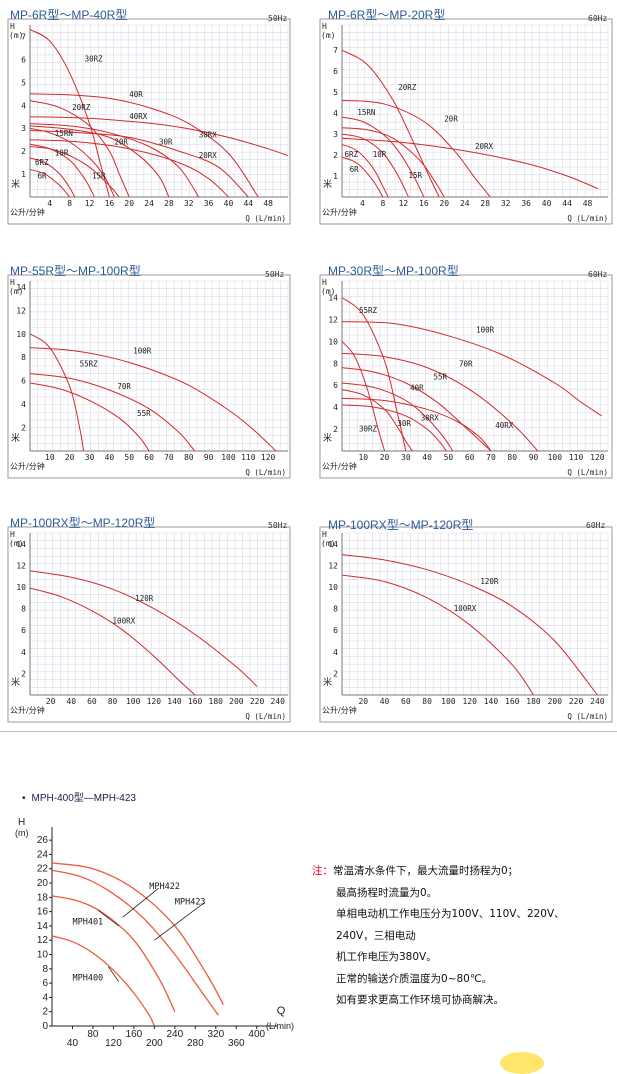 Image resolution: width=617 pixels, height=1074 pixels. What do you see at coordinates (368, 310) in the screenshot?
I see `series-label: 55RZ` at bounding box center [368, 310].